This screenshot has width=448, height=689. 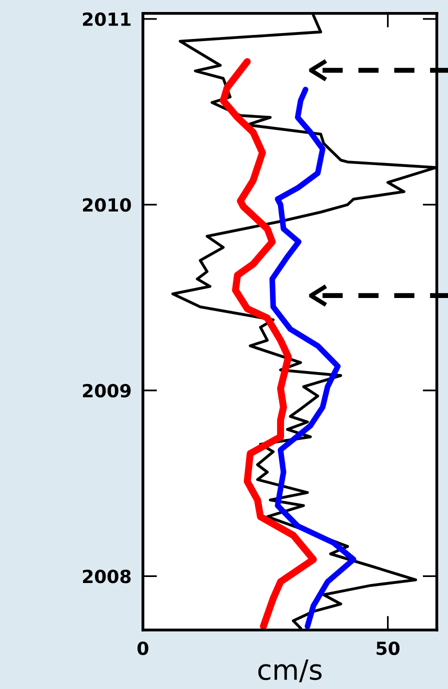 What do you see at coordinates (142, 648) in the screenshot?
I see `x-tick-label: 0` at bounding box center [142, 648].